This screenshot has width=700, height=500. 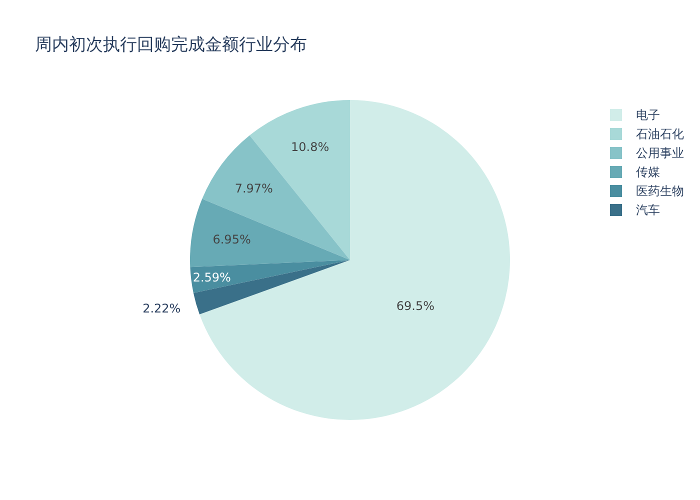 I want to click on data-label: 6.95%, so click(x=231, y=239).